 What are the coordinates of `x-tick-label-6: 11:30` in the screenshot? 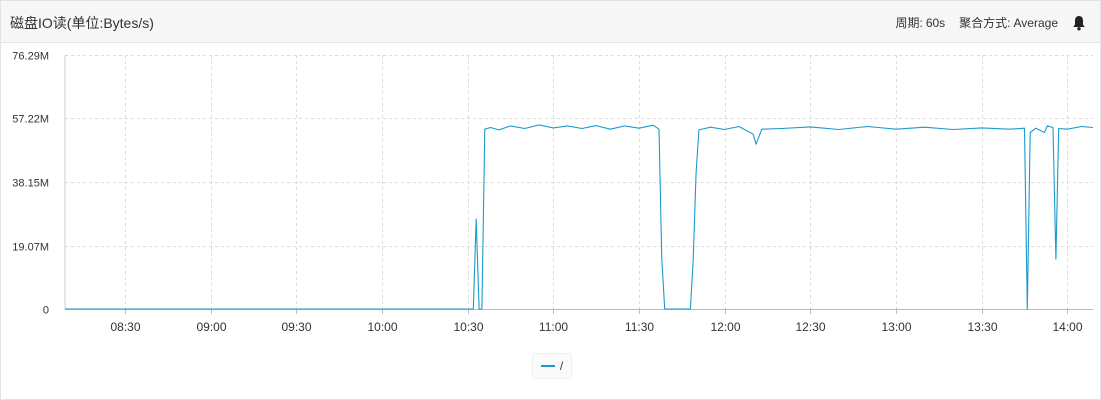 It's located at (639, 327).